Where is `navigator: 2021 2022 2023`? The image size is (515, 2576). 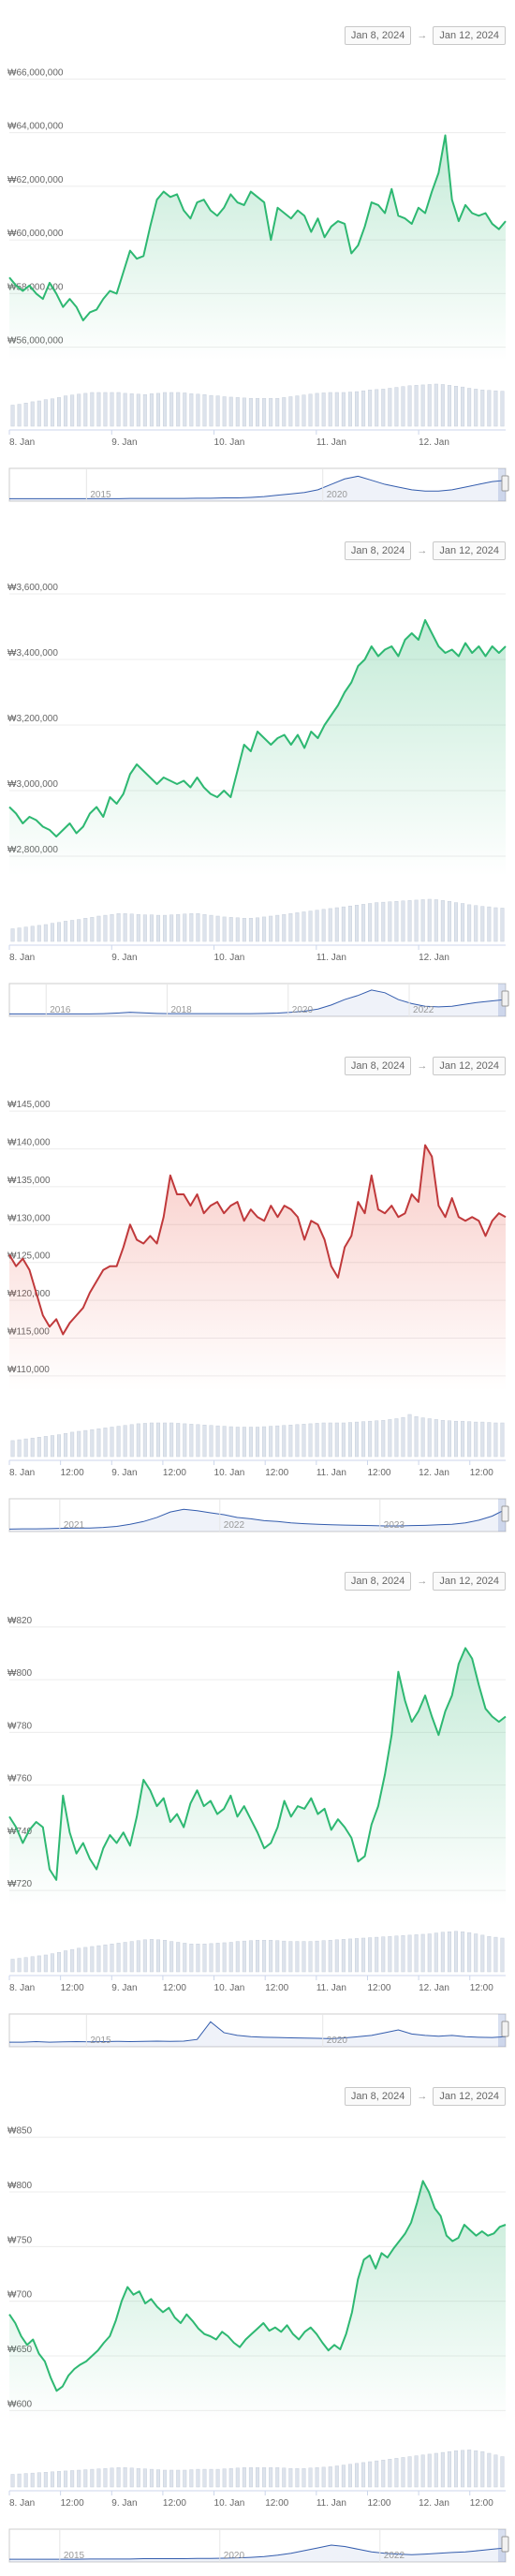
navigator: 2021 2022 2023 is located at coordinates (258, 1515).